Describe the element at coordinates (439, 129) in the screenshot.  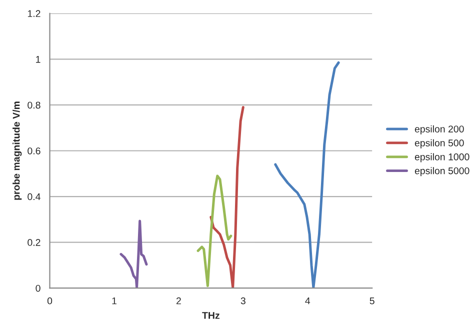
I see `legend-label: epsilon 200` at that location.